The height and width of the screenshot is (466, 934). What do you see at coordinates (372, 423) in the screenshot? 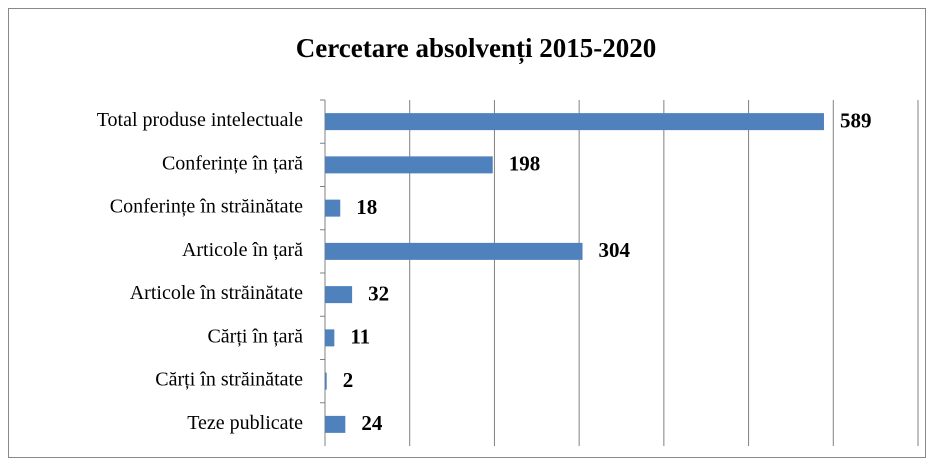
I see `data-label: 24` at bounding box center [372, 423].